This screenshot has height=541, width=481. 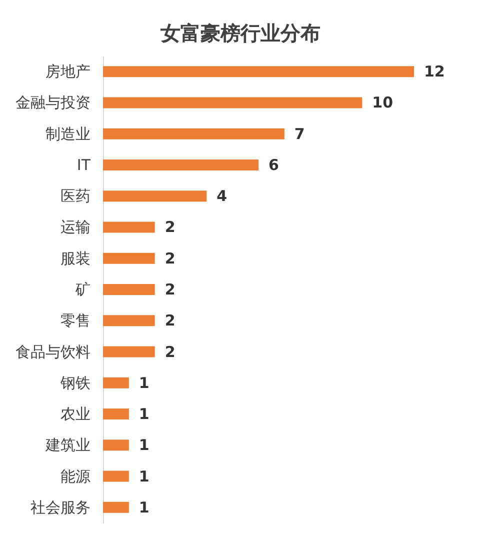 What do you see at coordinates (75, 321) in the screenshot?
I see `y-tick-label: 零售` at bounding box center [75, 321].